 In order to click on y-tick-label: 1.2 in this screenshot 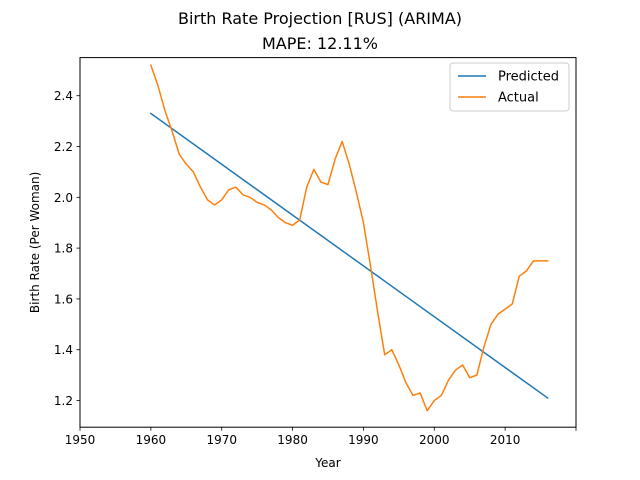, I will do `click(63, 401)`.